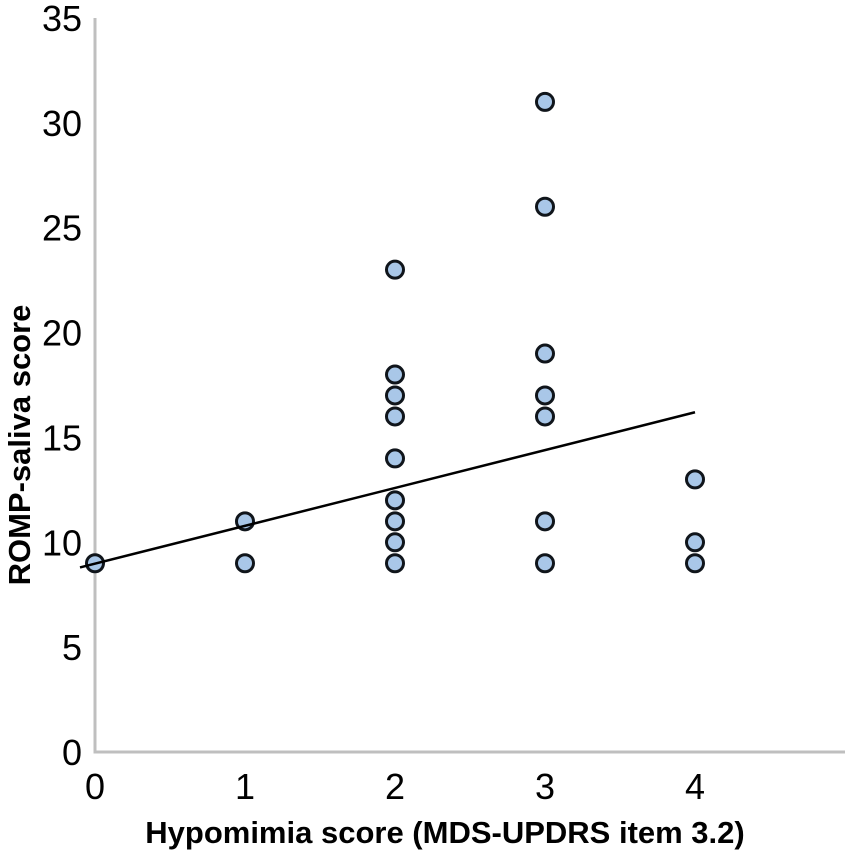  What do you see at coordinates (95, 786) in the screenshot?
I see `x-tick-label: 0` at bounding box center [95, 786].